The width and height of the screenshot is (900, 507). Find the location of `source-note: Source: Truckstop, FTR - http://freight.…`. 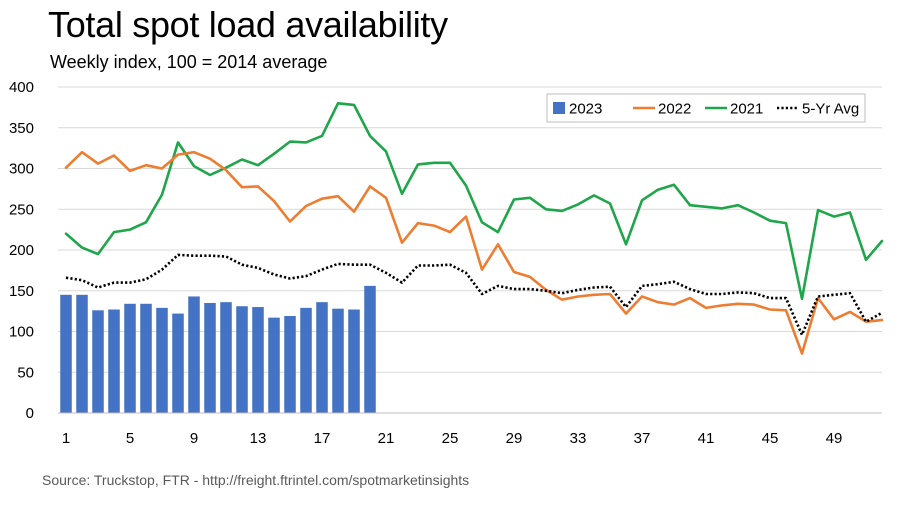

source-note: Source: Truckstop, FTR - http://freight.… is located at coordinates (256, 480).